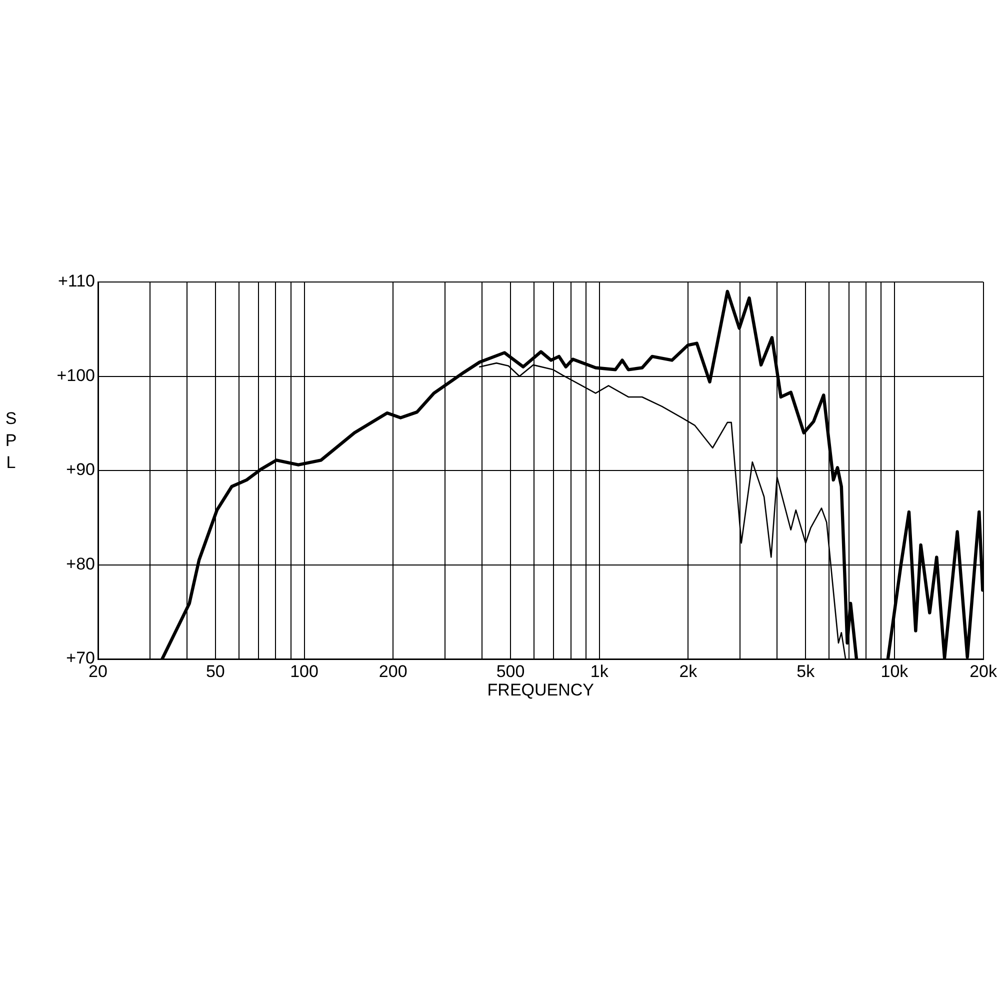 The height and width of the screenshot is (1000, 1000). What do you see at coordinates (540, 690) in the screenshot?
I see `x-axis-title: FREQUENCY` at bounding box center [540, 690].